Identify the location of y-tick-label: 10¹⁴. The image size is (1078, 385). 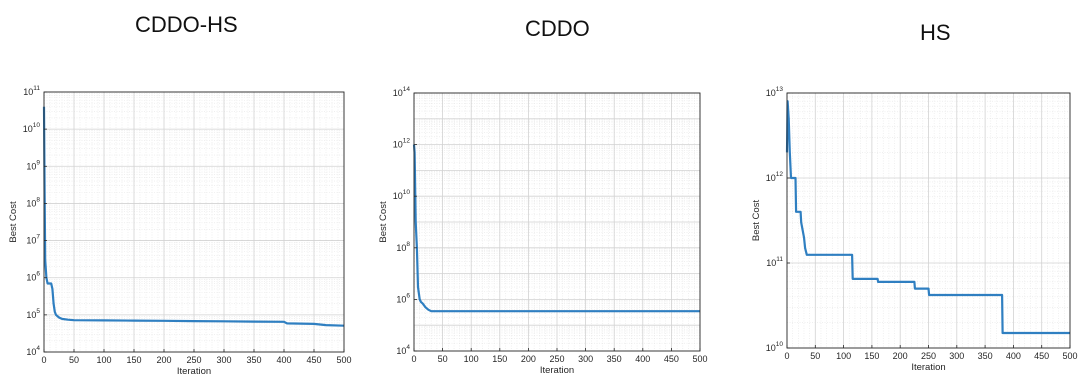
(402, 92).